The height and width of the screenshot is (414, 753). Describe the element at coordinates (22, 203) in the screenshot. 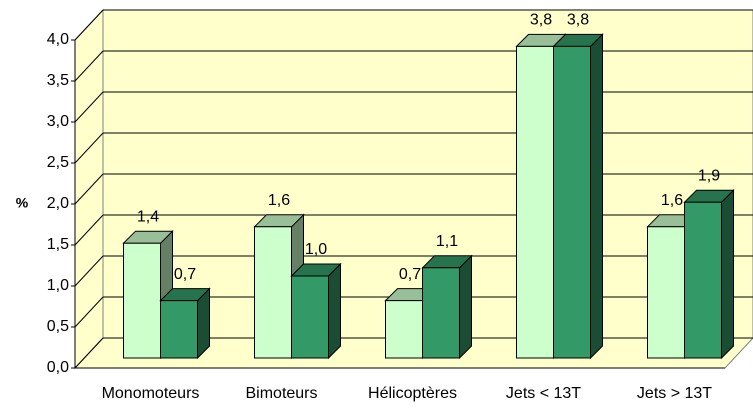

I see `y-axis-label: %` at that location.